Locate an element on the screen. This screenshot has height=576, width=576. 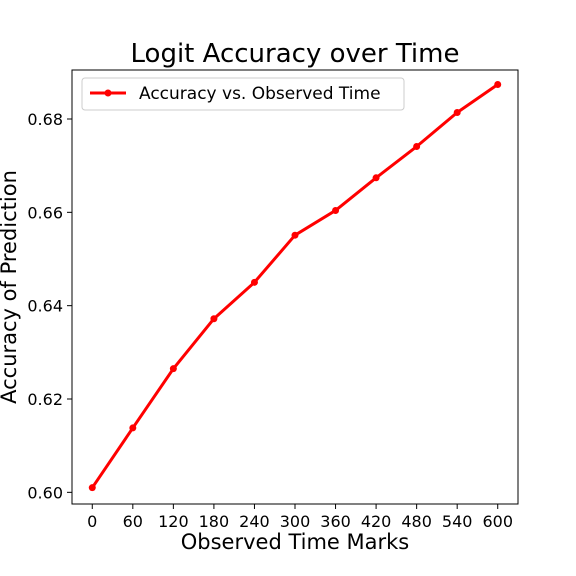
legend: Accuracy vs. Observed Time is located at coordinates (243, 94).